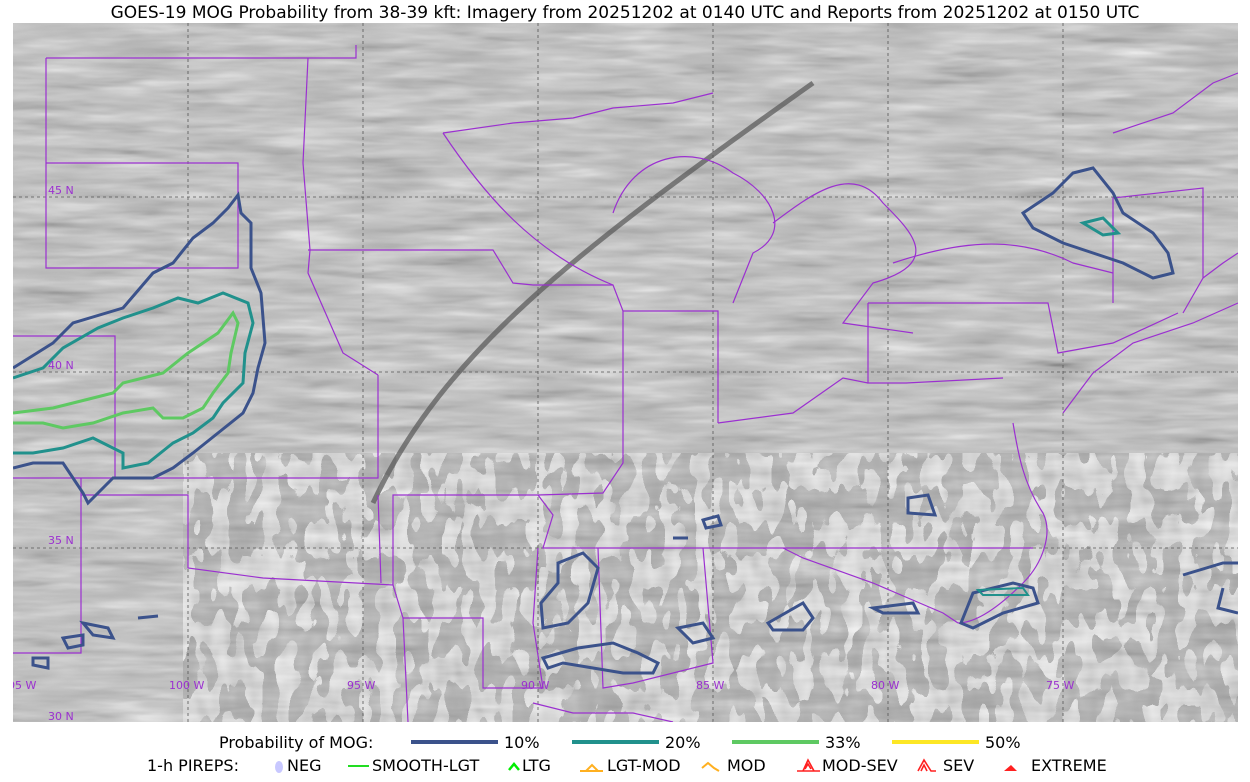 This screenshot has height=782, width=1250. I want to click on swatch-33pct, so click(775, 742).